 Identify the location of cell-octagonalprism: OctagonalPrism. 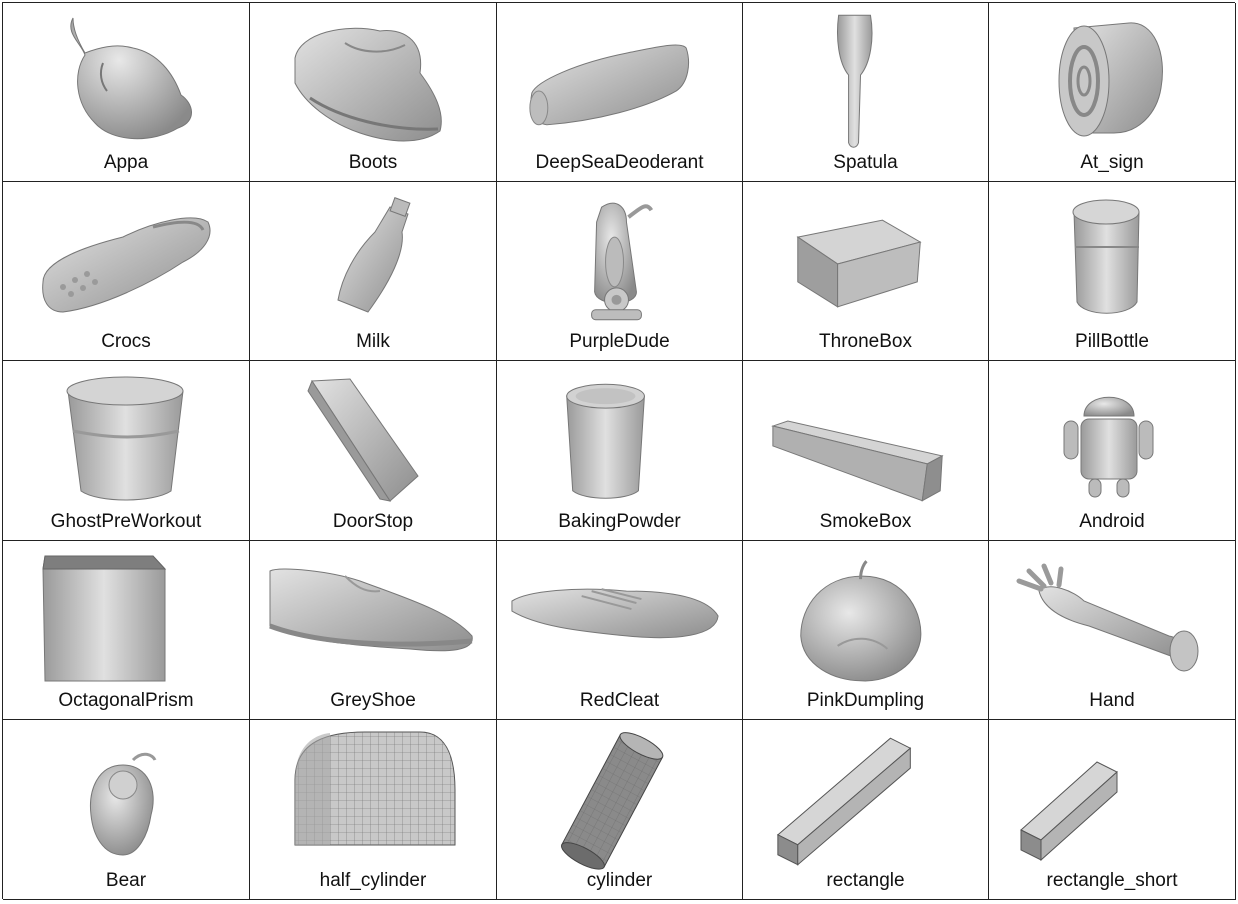
(126, 630).